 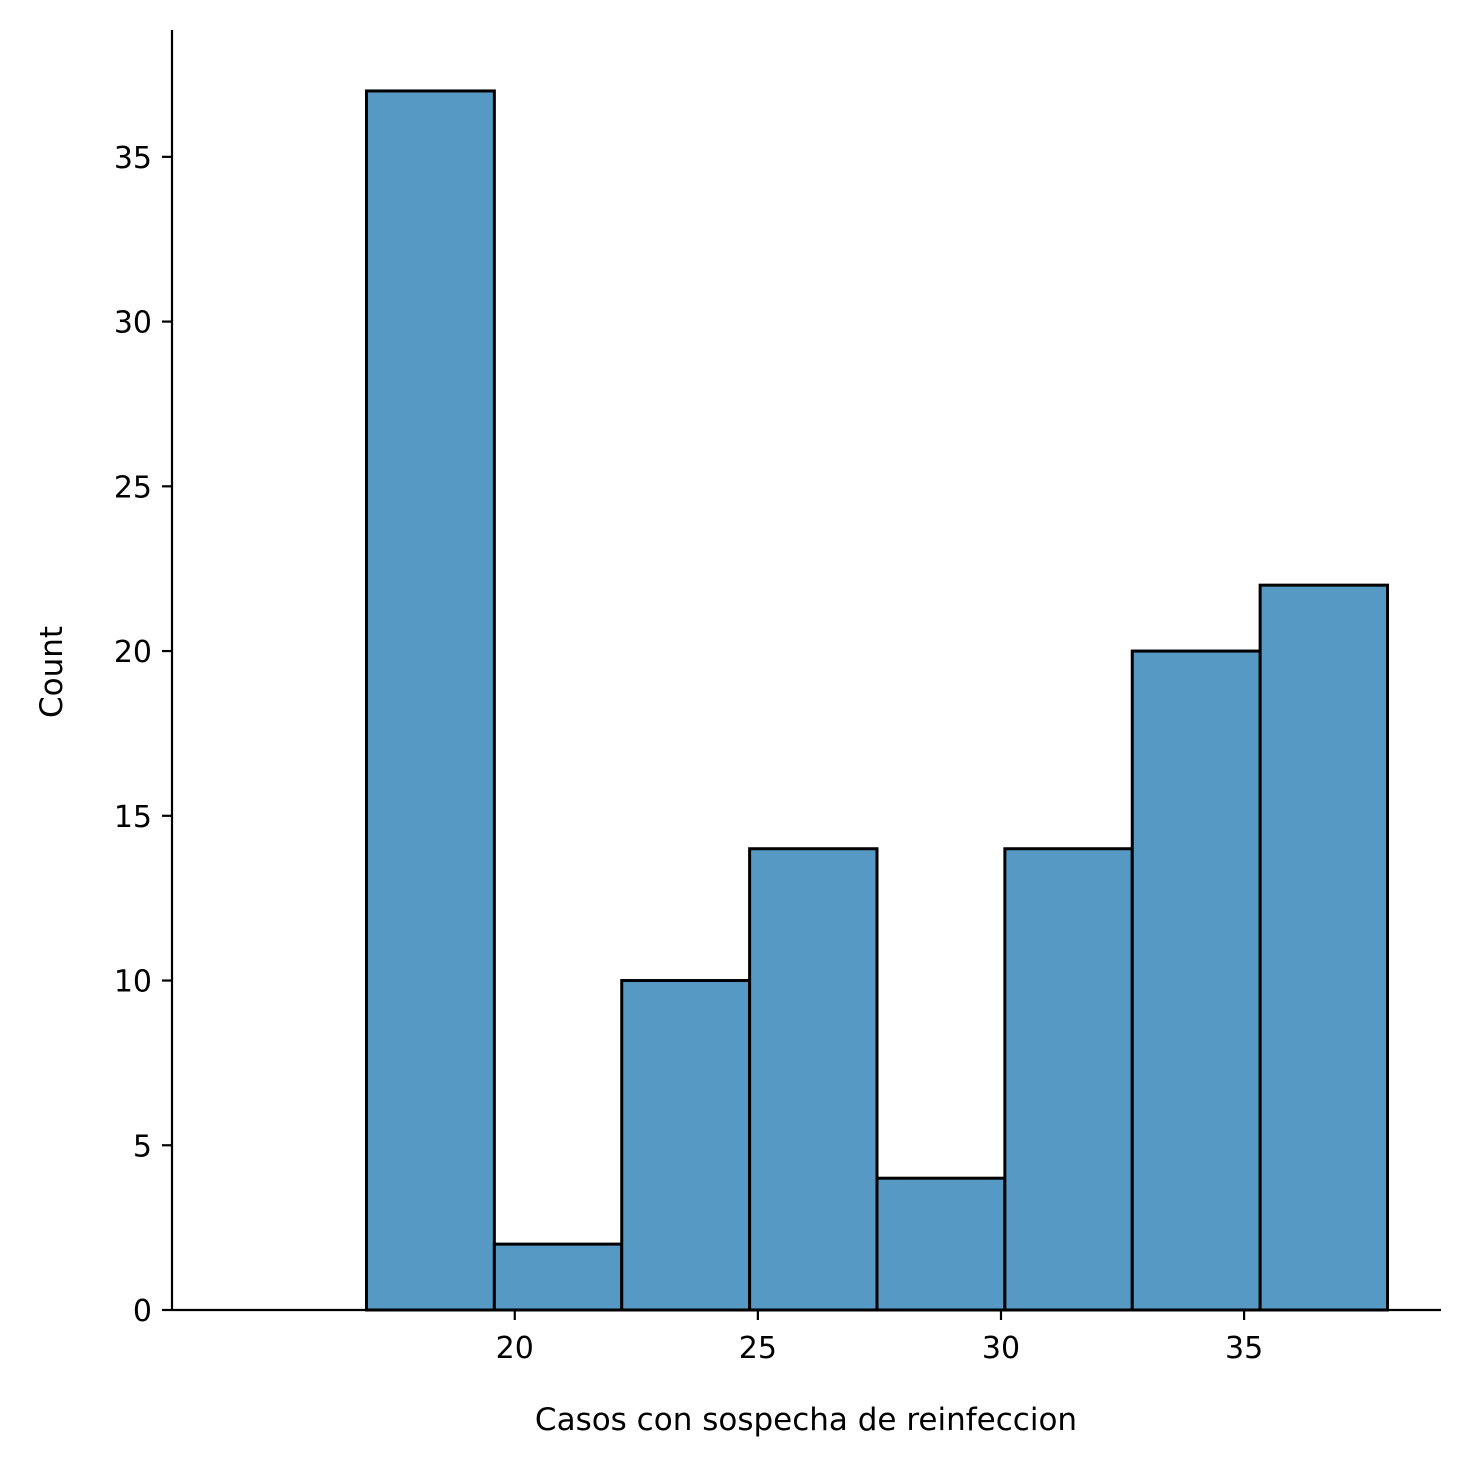 I want to click on y-tick-label: 15, so click(x=133, y=817).